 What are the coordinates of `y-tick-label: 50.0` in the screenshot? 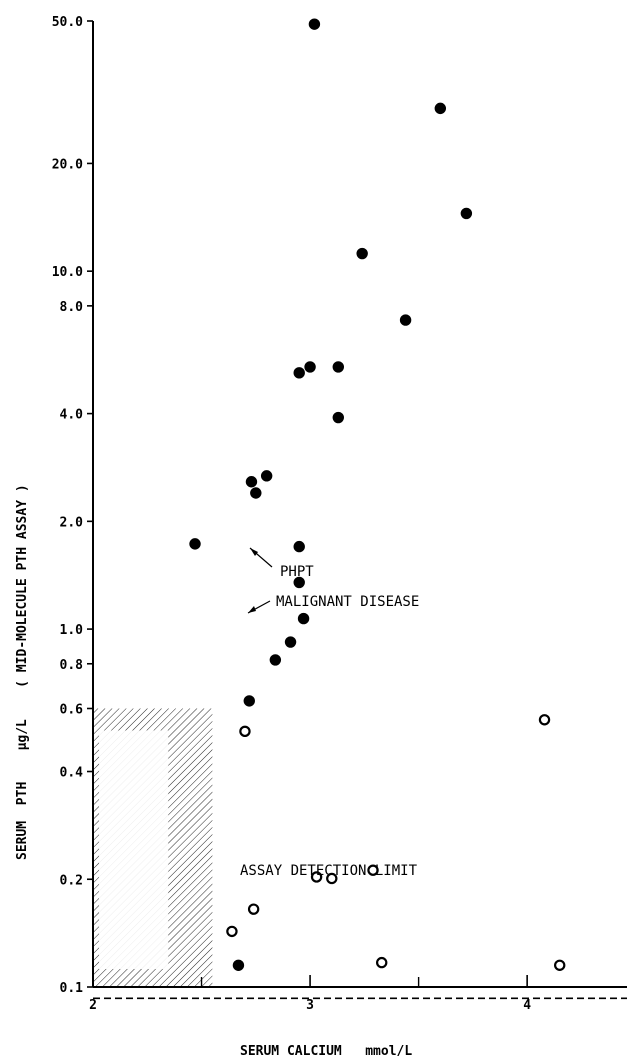 It's located at (67, 22).